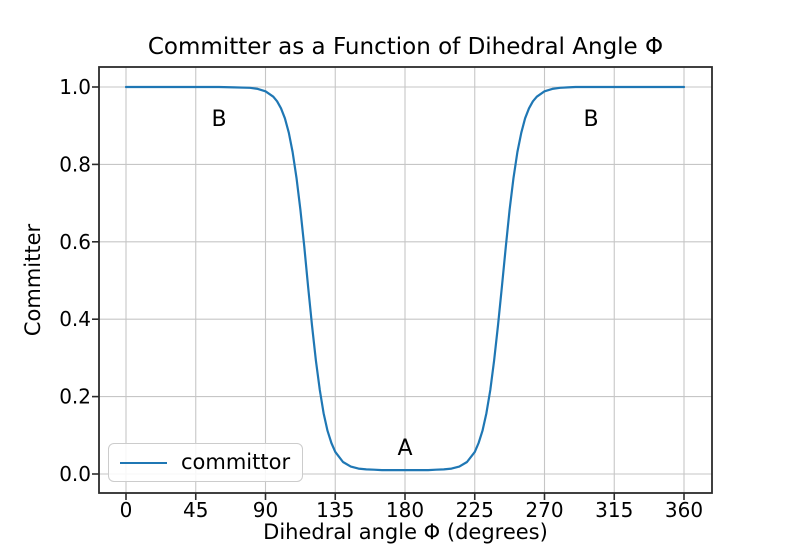  What do you see at coordinates (404, 448) in the screenshot?
I see `annotation-A: A` at bounding box center [404, 448].